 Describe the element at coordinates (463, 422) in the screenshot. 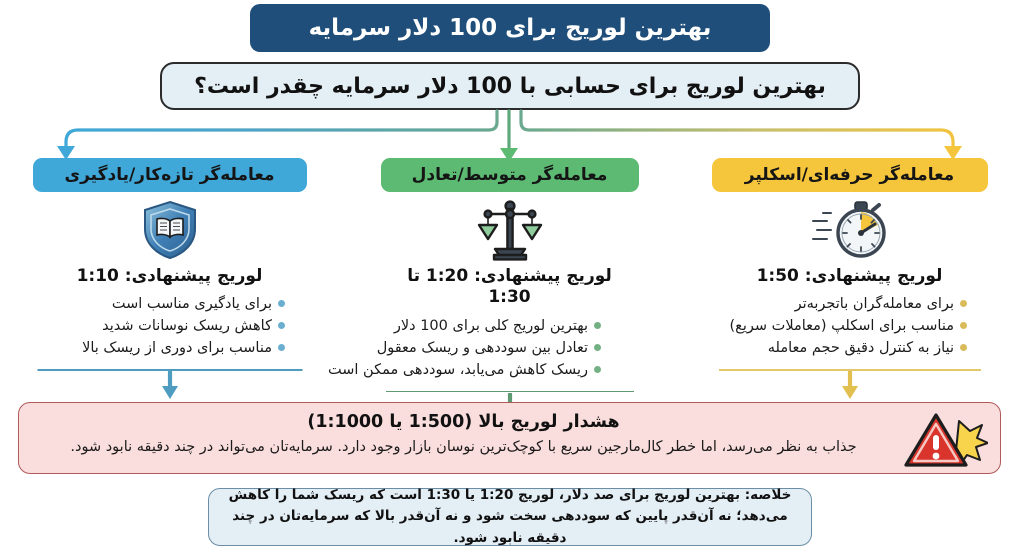

I see `warning-heading: هشدار لوریج بالا (1:500 یا 1:1000)` at that location.